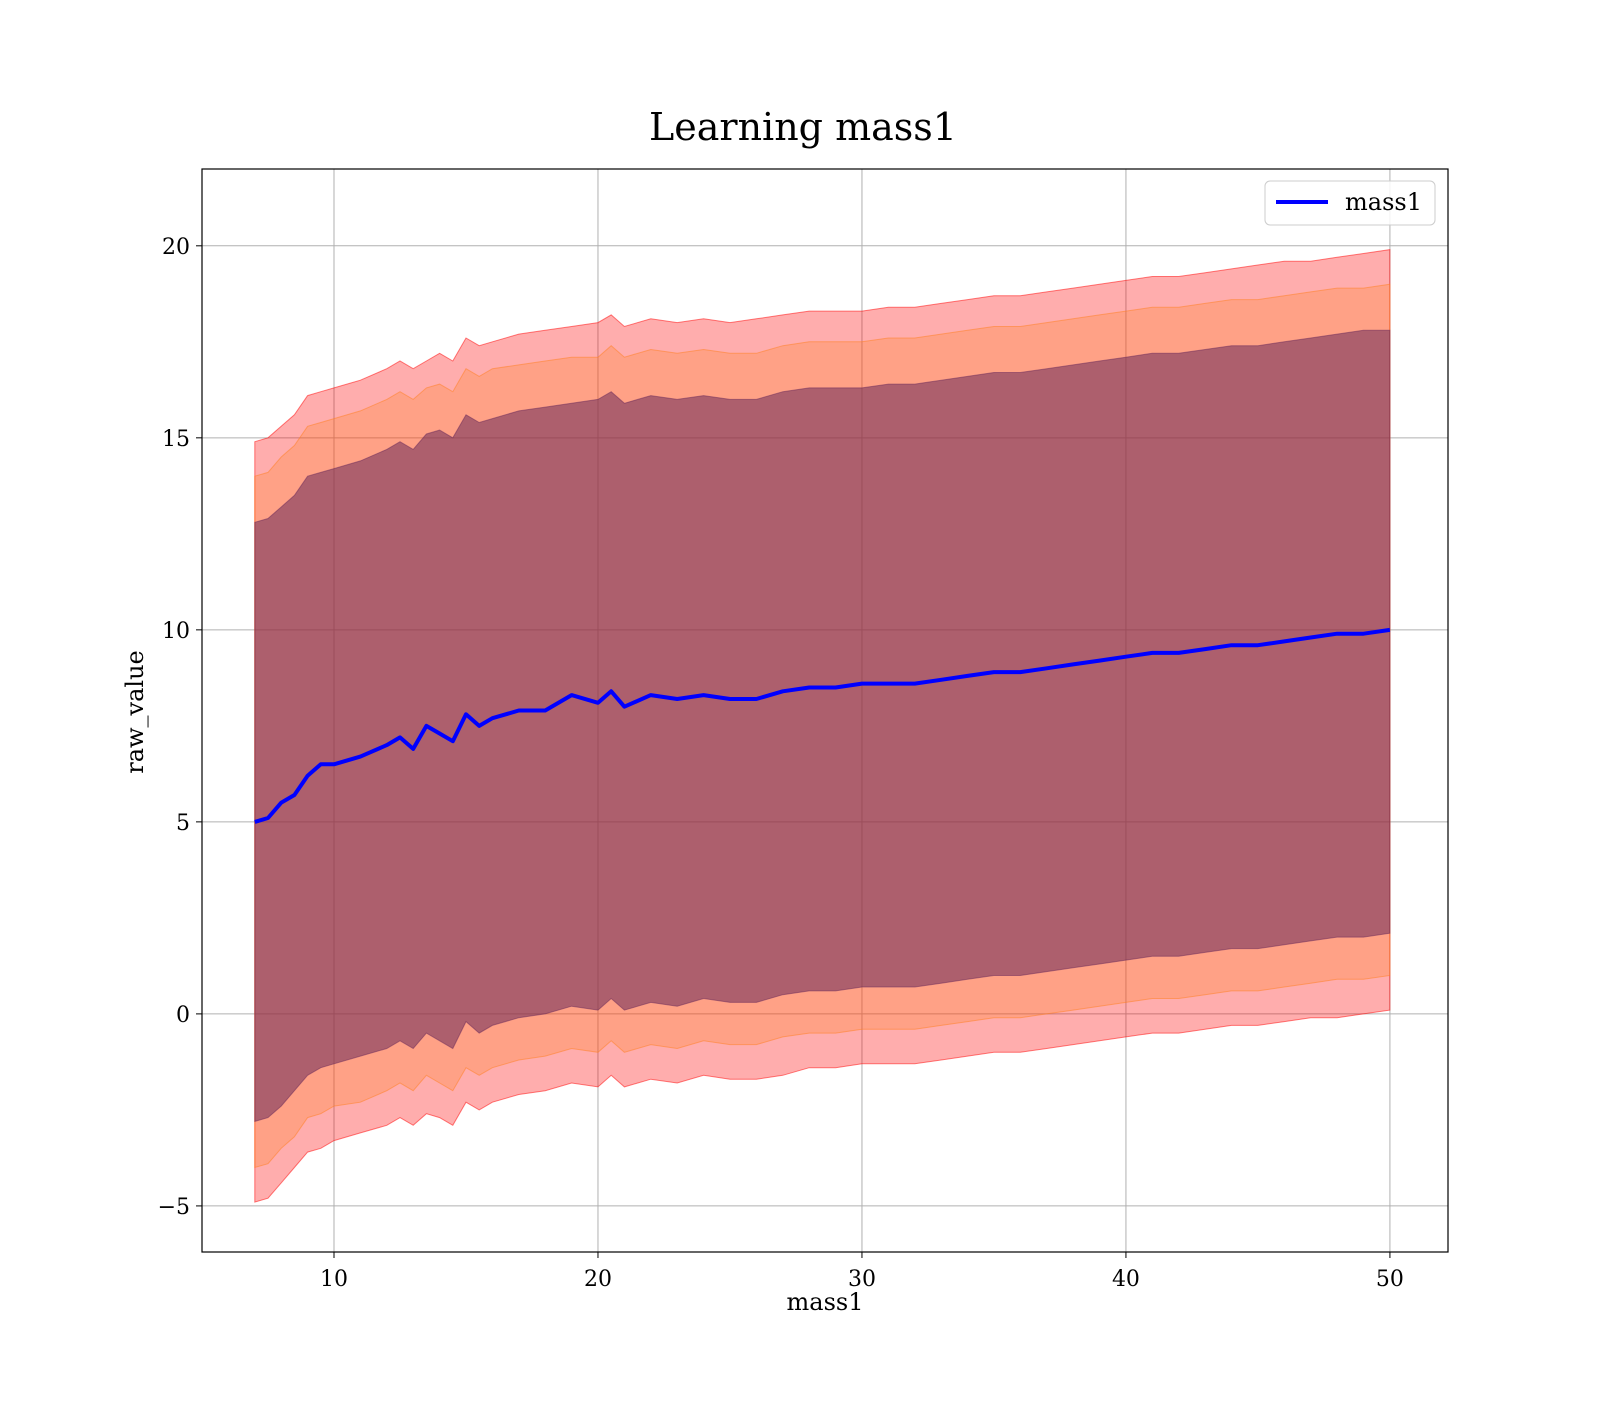 The height and width of the screenshot is (1404, 1600). What do you see at coordinates (1390, 1279) in the screenshot?
I see `x-tick-label: 50` at bounding box center [1390, 1279].